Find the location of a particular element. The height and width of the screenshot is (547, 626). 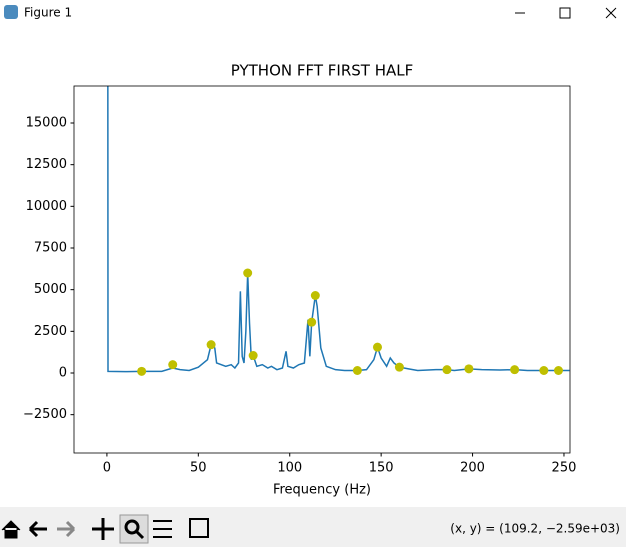

save-button is located at coordinates (199, 528).